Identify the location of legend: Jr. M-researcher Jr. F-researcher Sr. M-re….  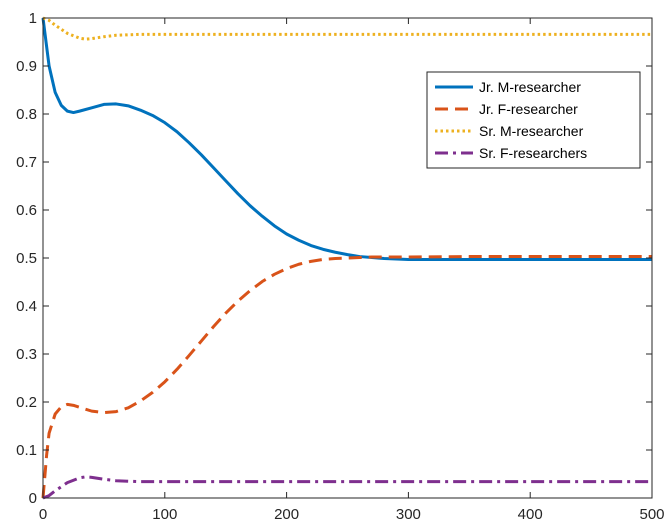
(533, 120).